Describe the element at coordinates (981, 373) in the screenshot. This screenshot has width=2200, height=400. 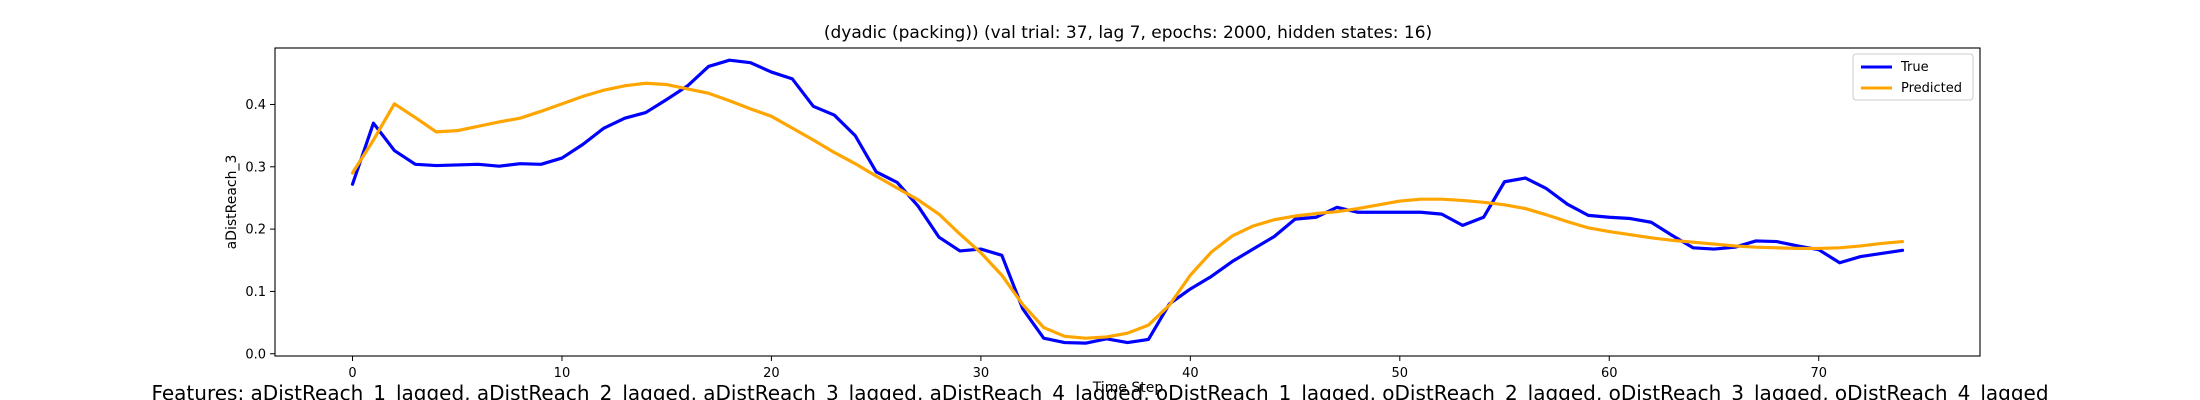
I see `x-tick-label: 30` at that location.